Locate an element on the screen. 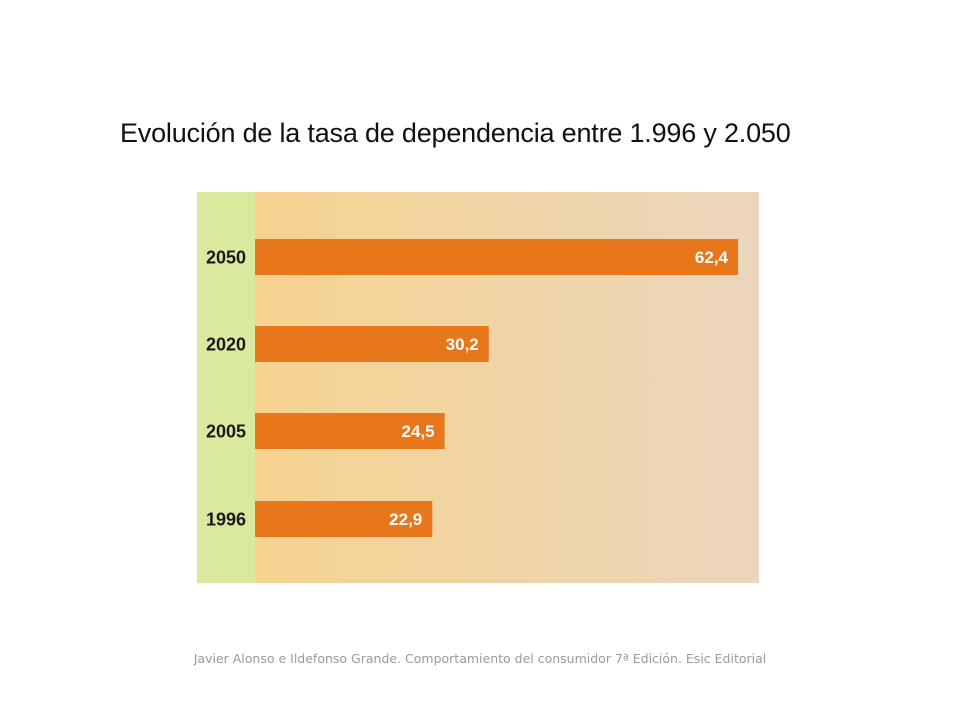  bar-value-label: 62,4 is located at coordinates (712, 257).